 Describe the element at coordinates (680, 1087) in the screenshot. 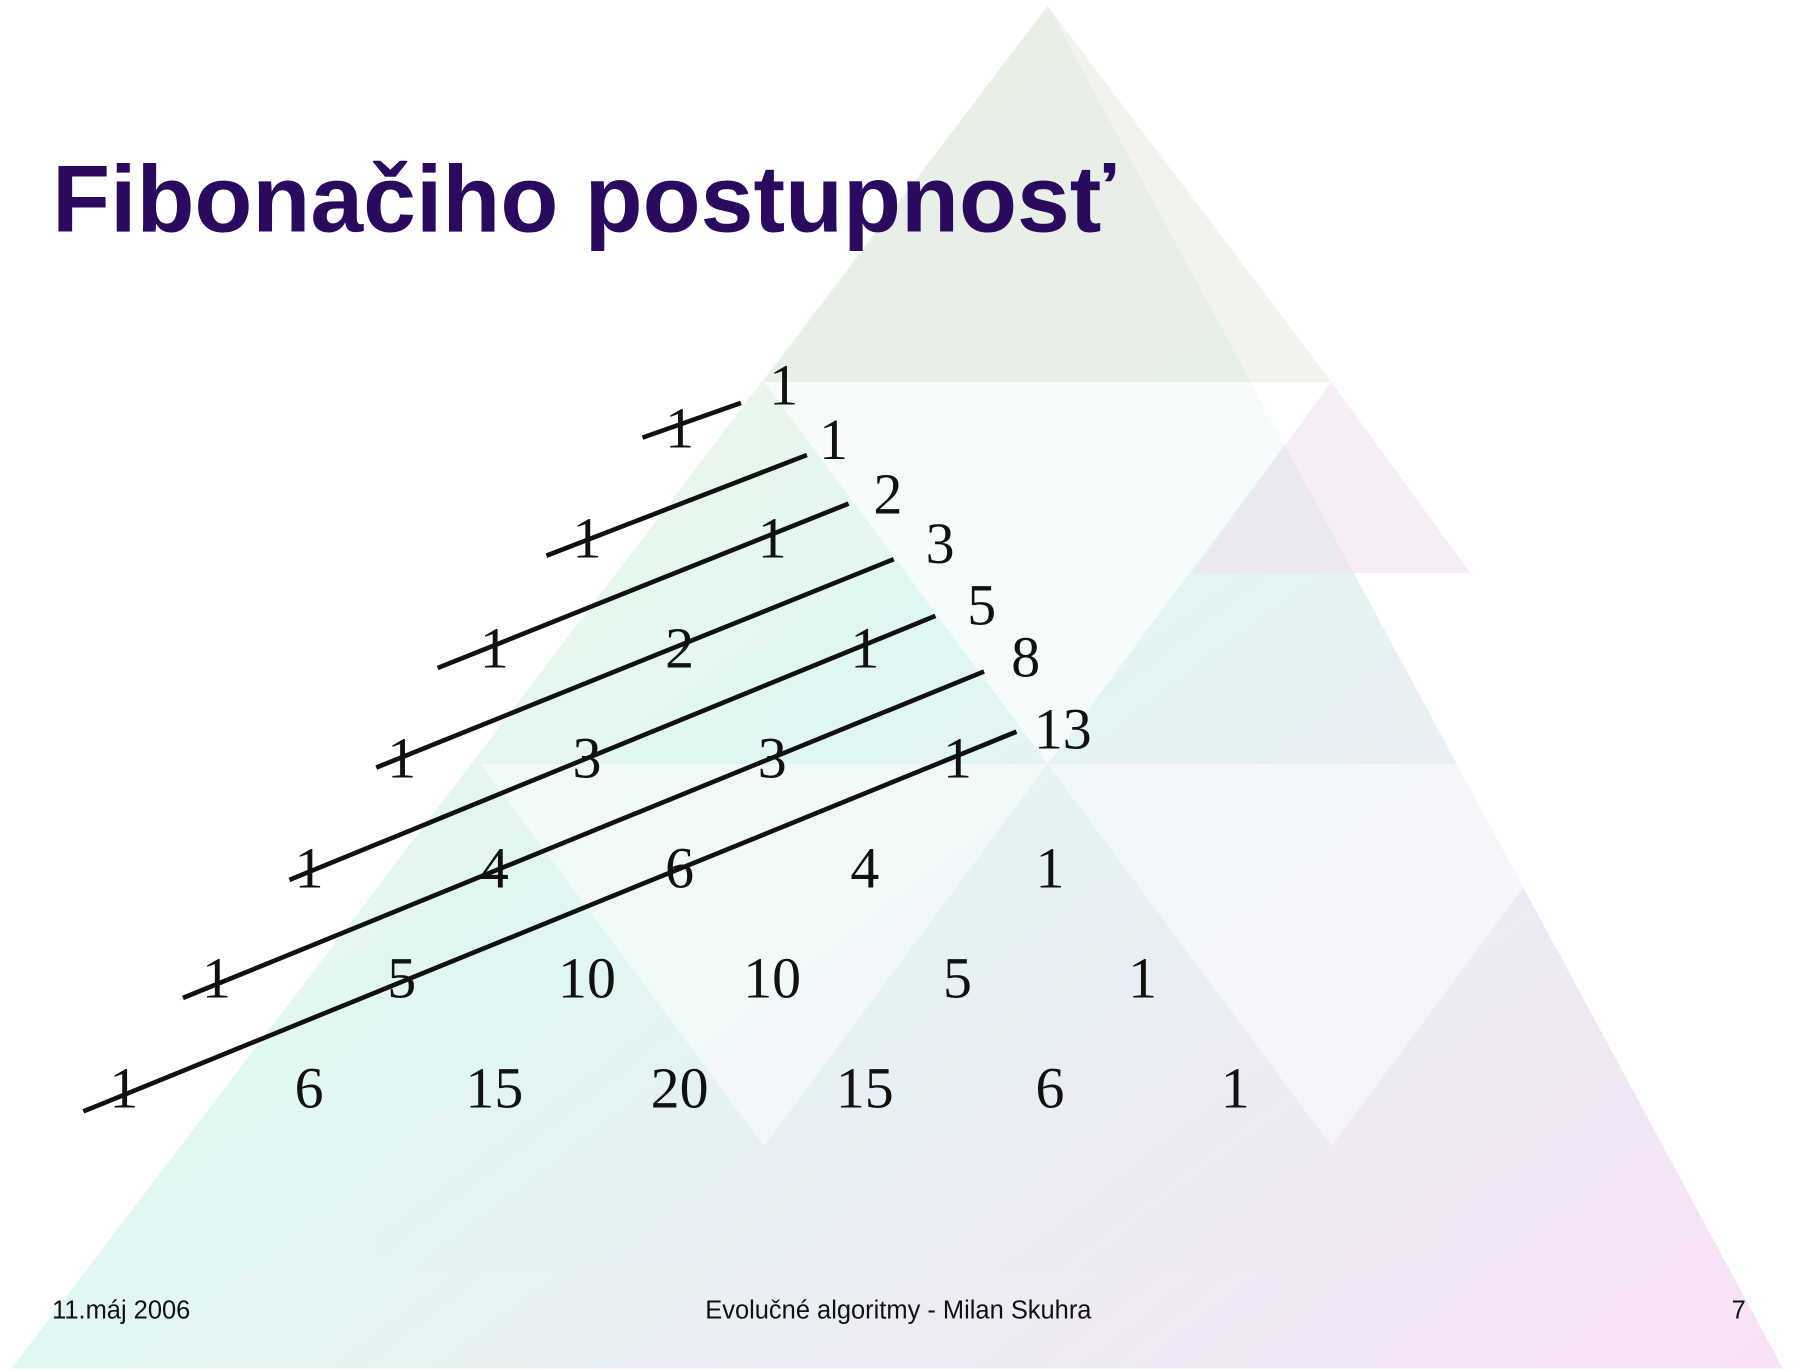

I see `triangle-number: 20` at that location.